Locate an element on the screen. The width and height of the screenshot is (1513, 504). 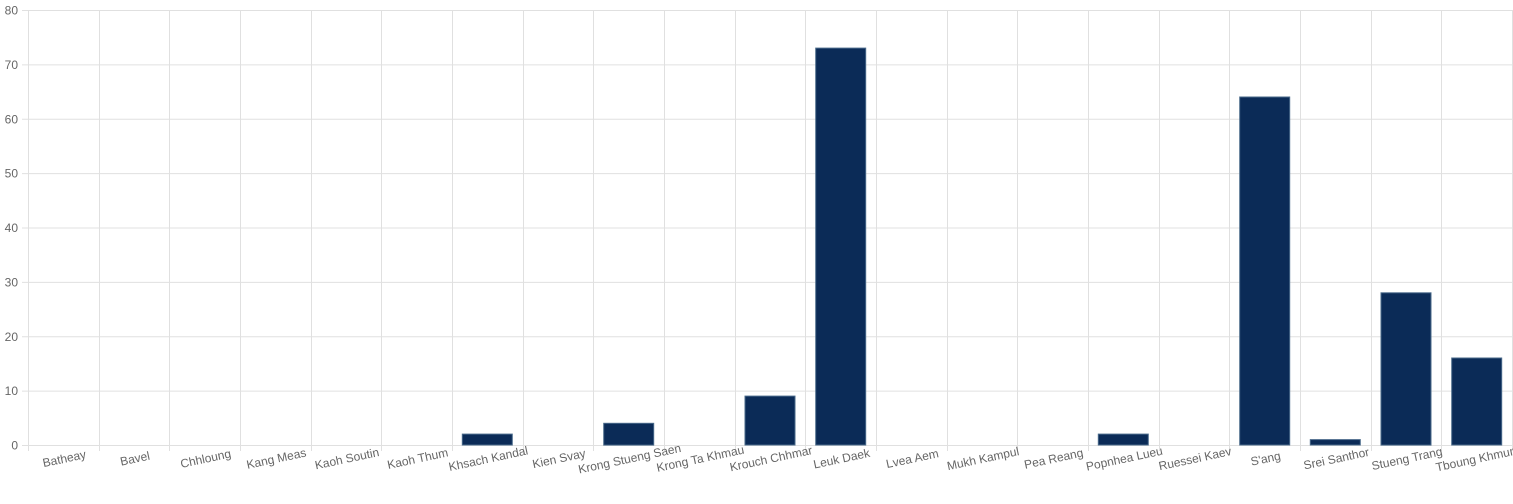
x-tick-label: Khsach Kandal is located at coordinates (488, 458).